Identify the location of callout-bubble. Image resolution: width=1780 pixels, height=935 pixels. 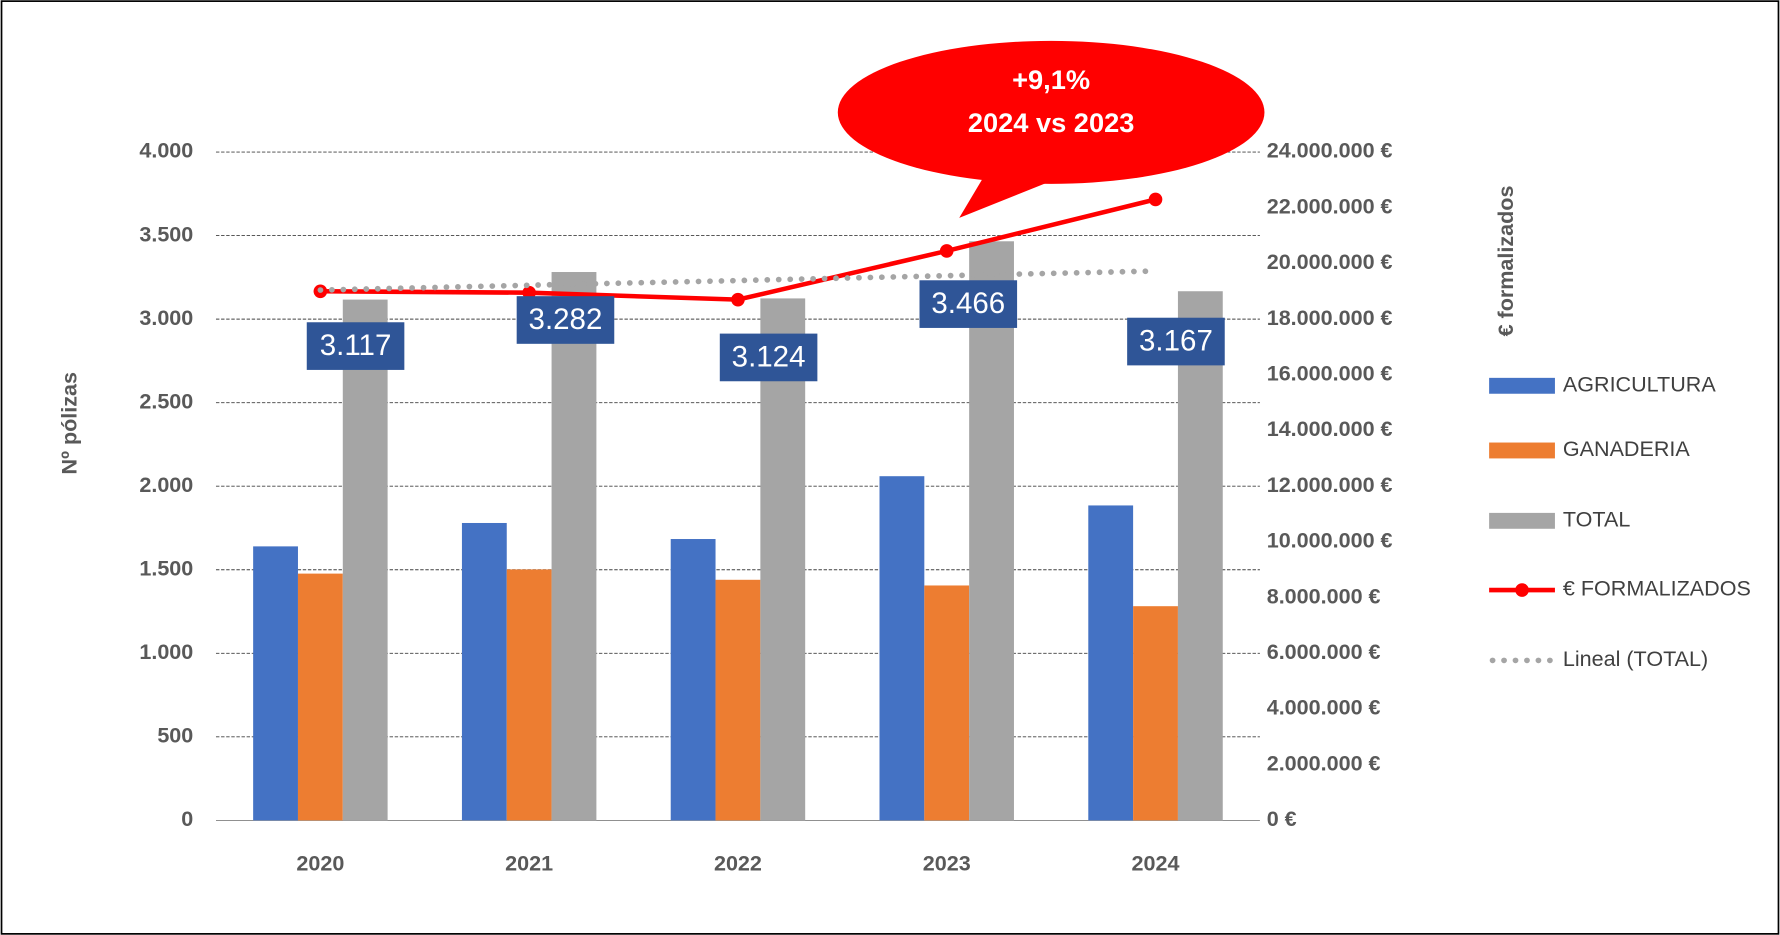
(1051, 112).